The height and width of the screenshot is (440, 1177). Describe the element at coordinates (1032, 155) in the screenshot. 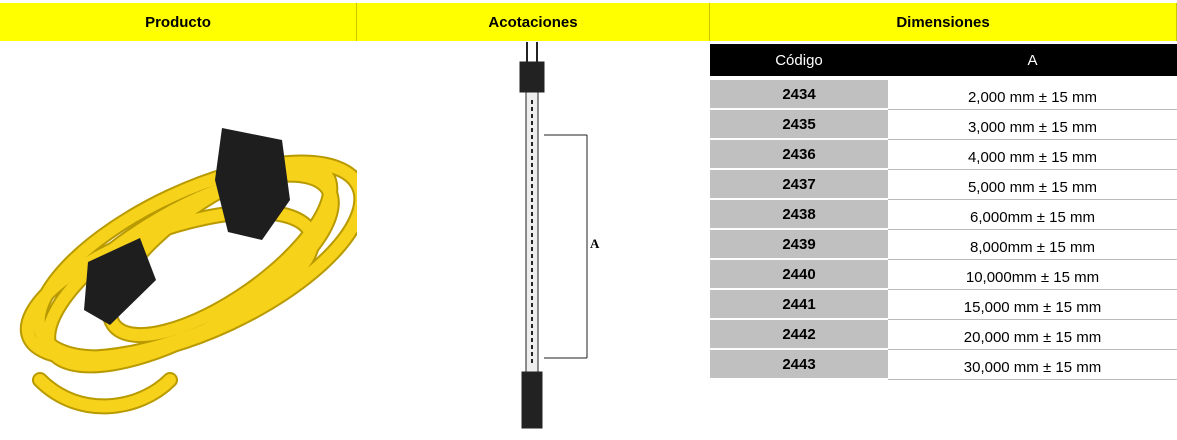

I see `dimension-value: 4,000 mm ± 15 mm` at that location.